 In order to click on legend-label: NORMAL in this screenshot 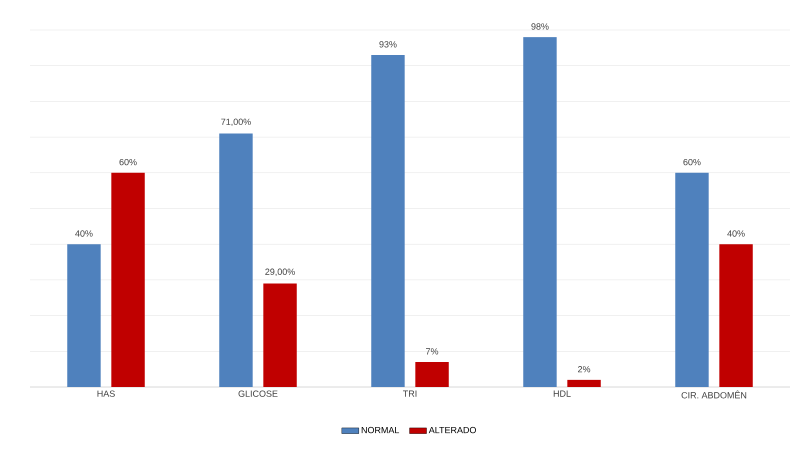, I will do `click(381, 430)`.